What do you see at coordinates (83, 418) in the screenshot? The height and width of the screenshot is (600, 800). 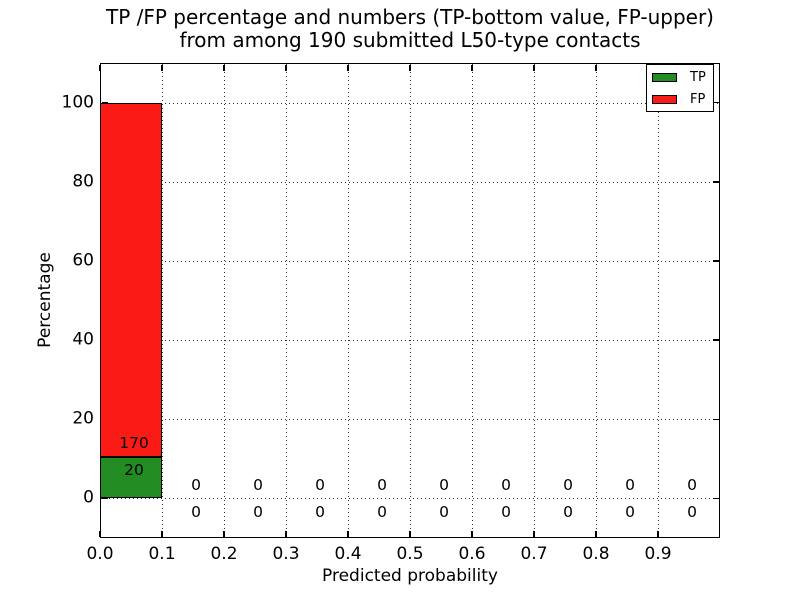 I see `y-tick-label: 20` at bounding box center [83, 418].